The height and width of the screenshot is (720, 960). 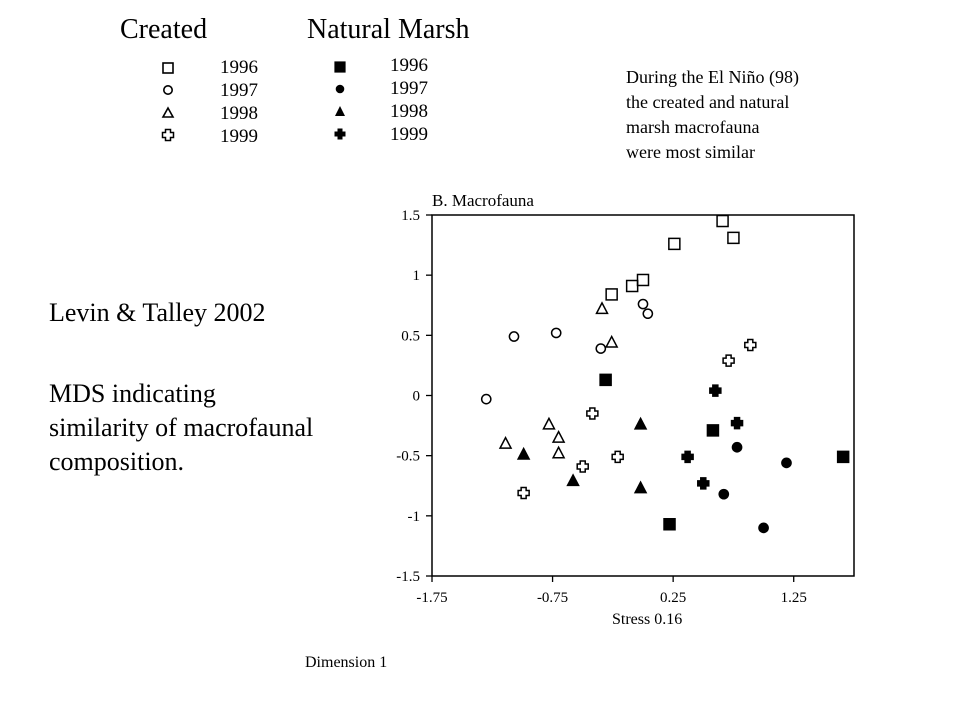 What do you see at coordinates (132, 393) in the screenshot?
I see `description-line: MDS indicating` at bounding box center [132, 393].